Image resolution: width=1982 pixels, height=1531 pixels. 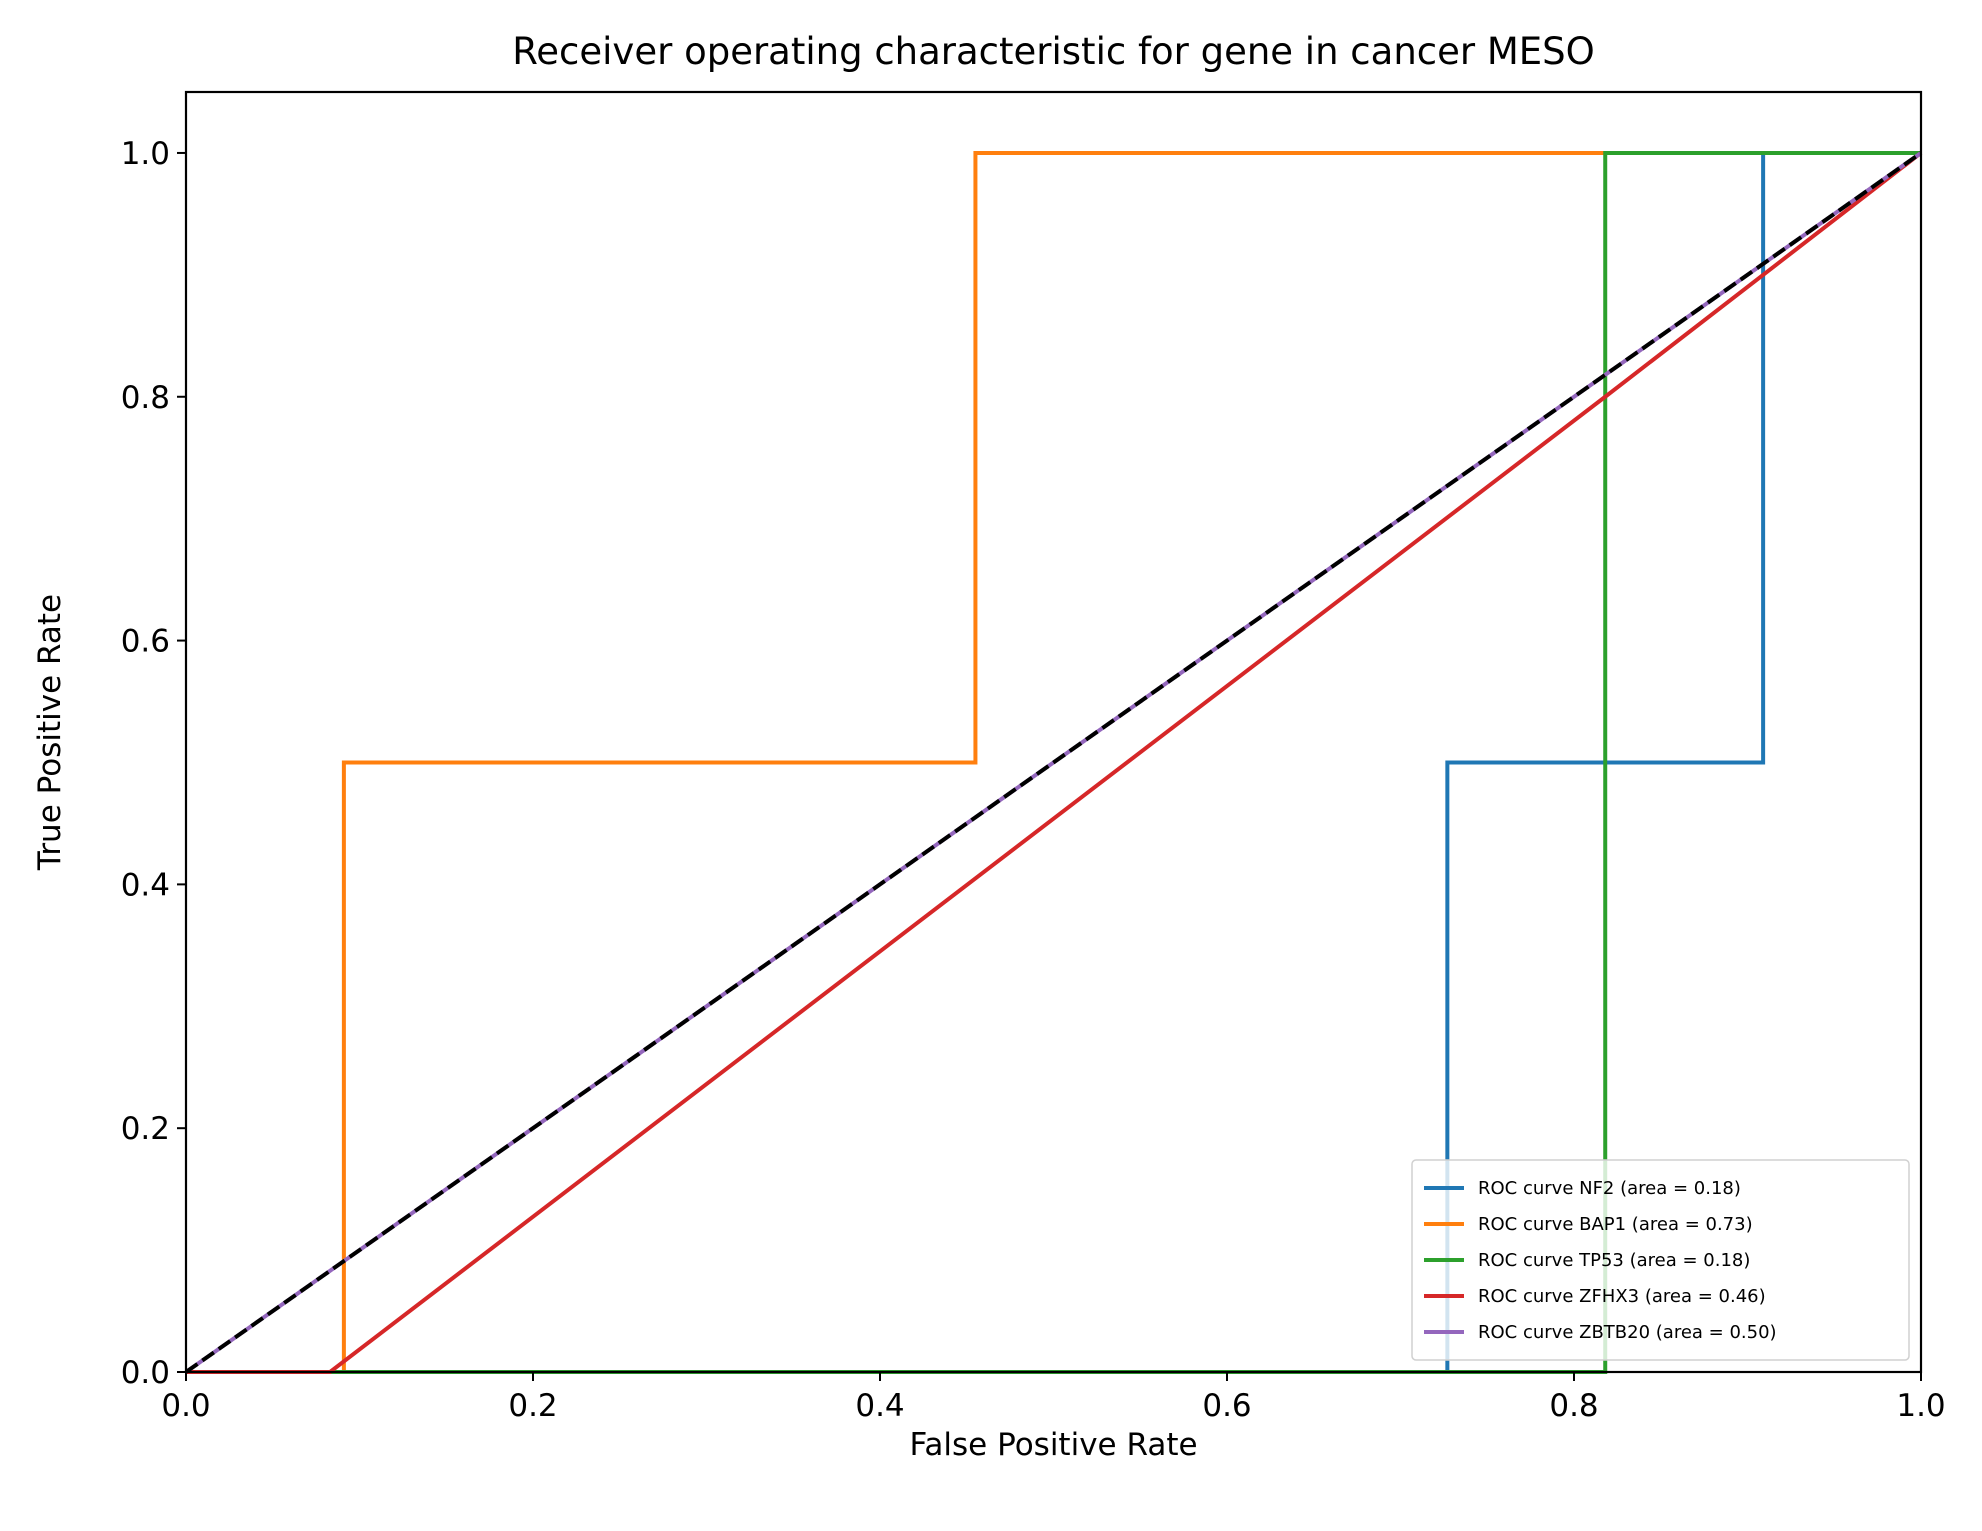 What do you see at coordinates (1573, 1406) in the screenshot?
I see `x-tick-label: 0.8` at bounding box center [1573, 1406].